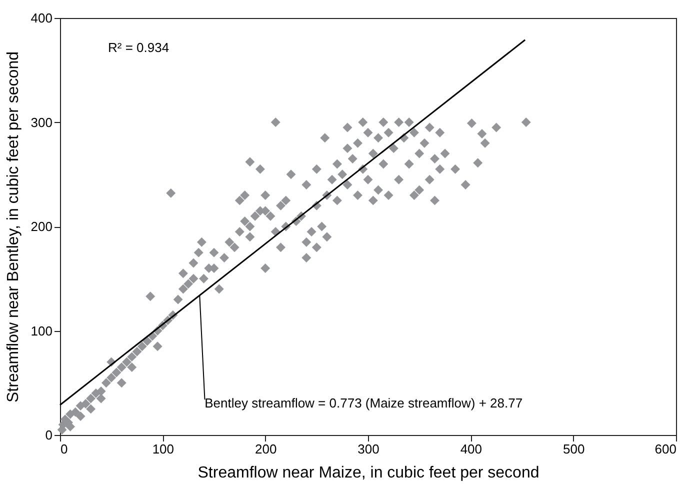 The width and height of the screenshot is (699, 484). What do you see at coordinates (41, 226) in the screenshot?
I see `y-tick-label: 200` at bounding box center [41, 226].